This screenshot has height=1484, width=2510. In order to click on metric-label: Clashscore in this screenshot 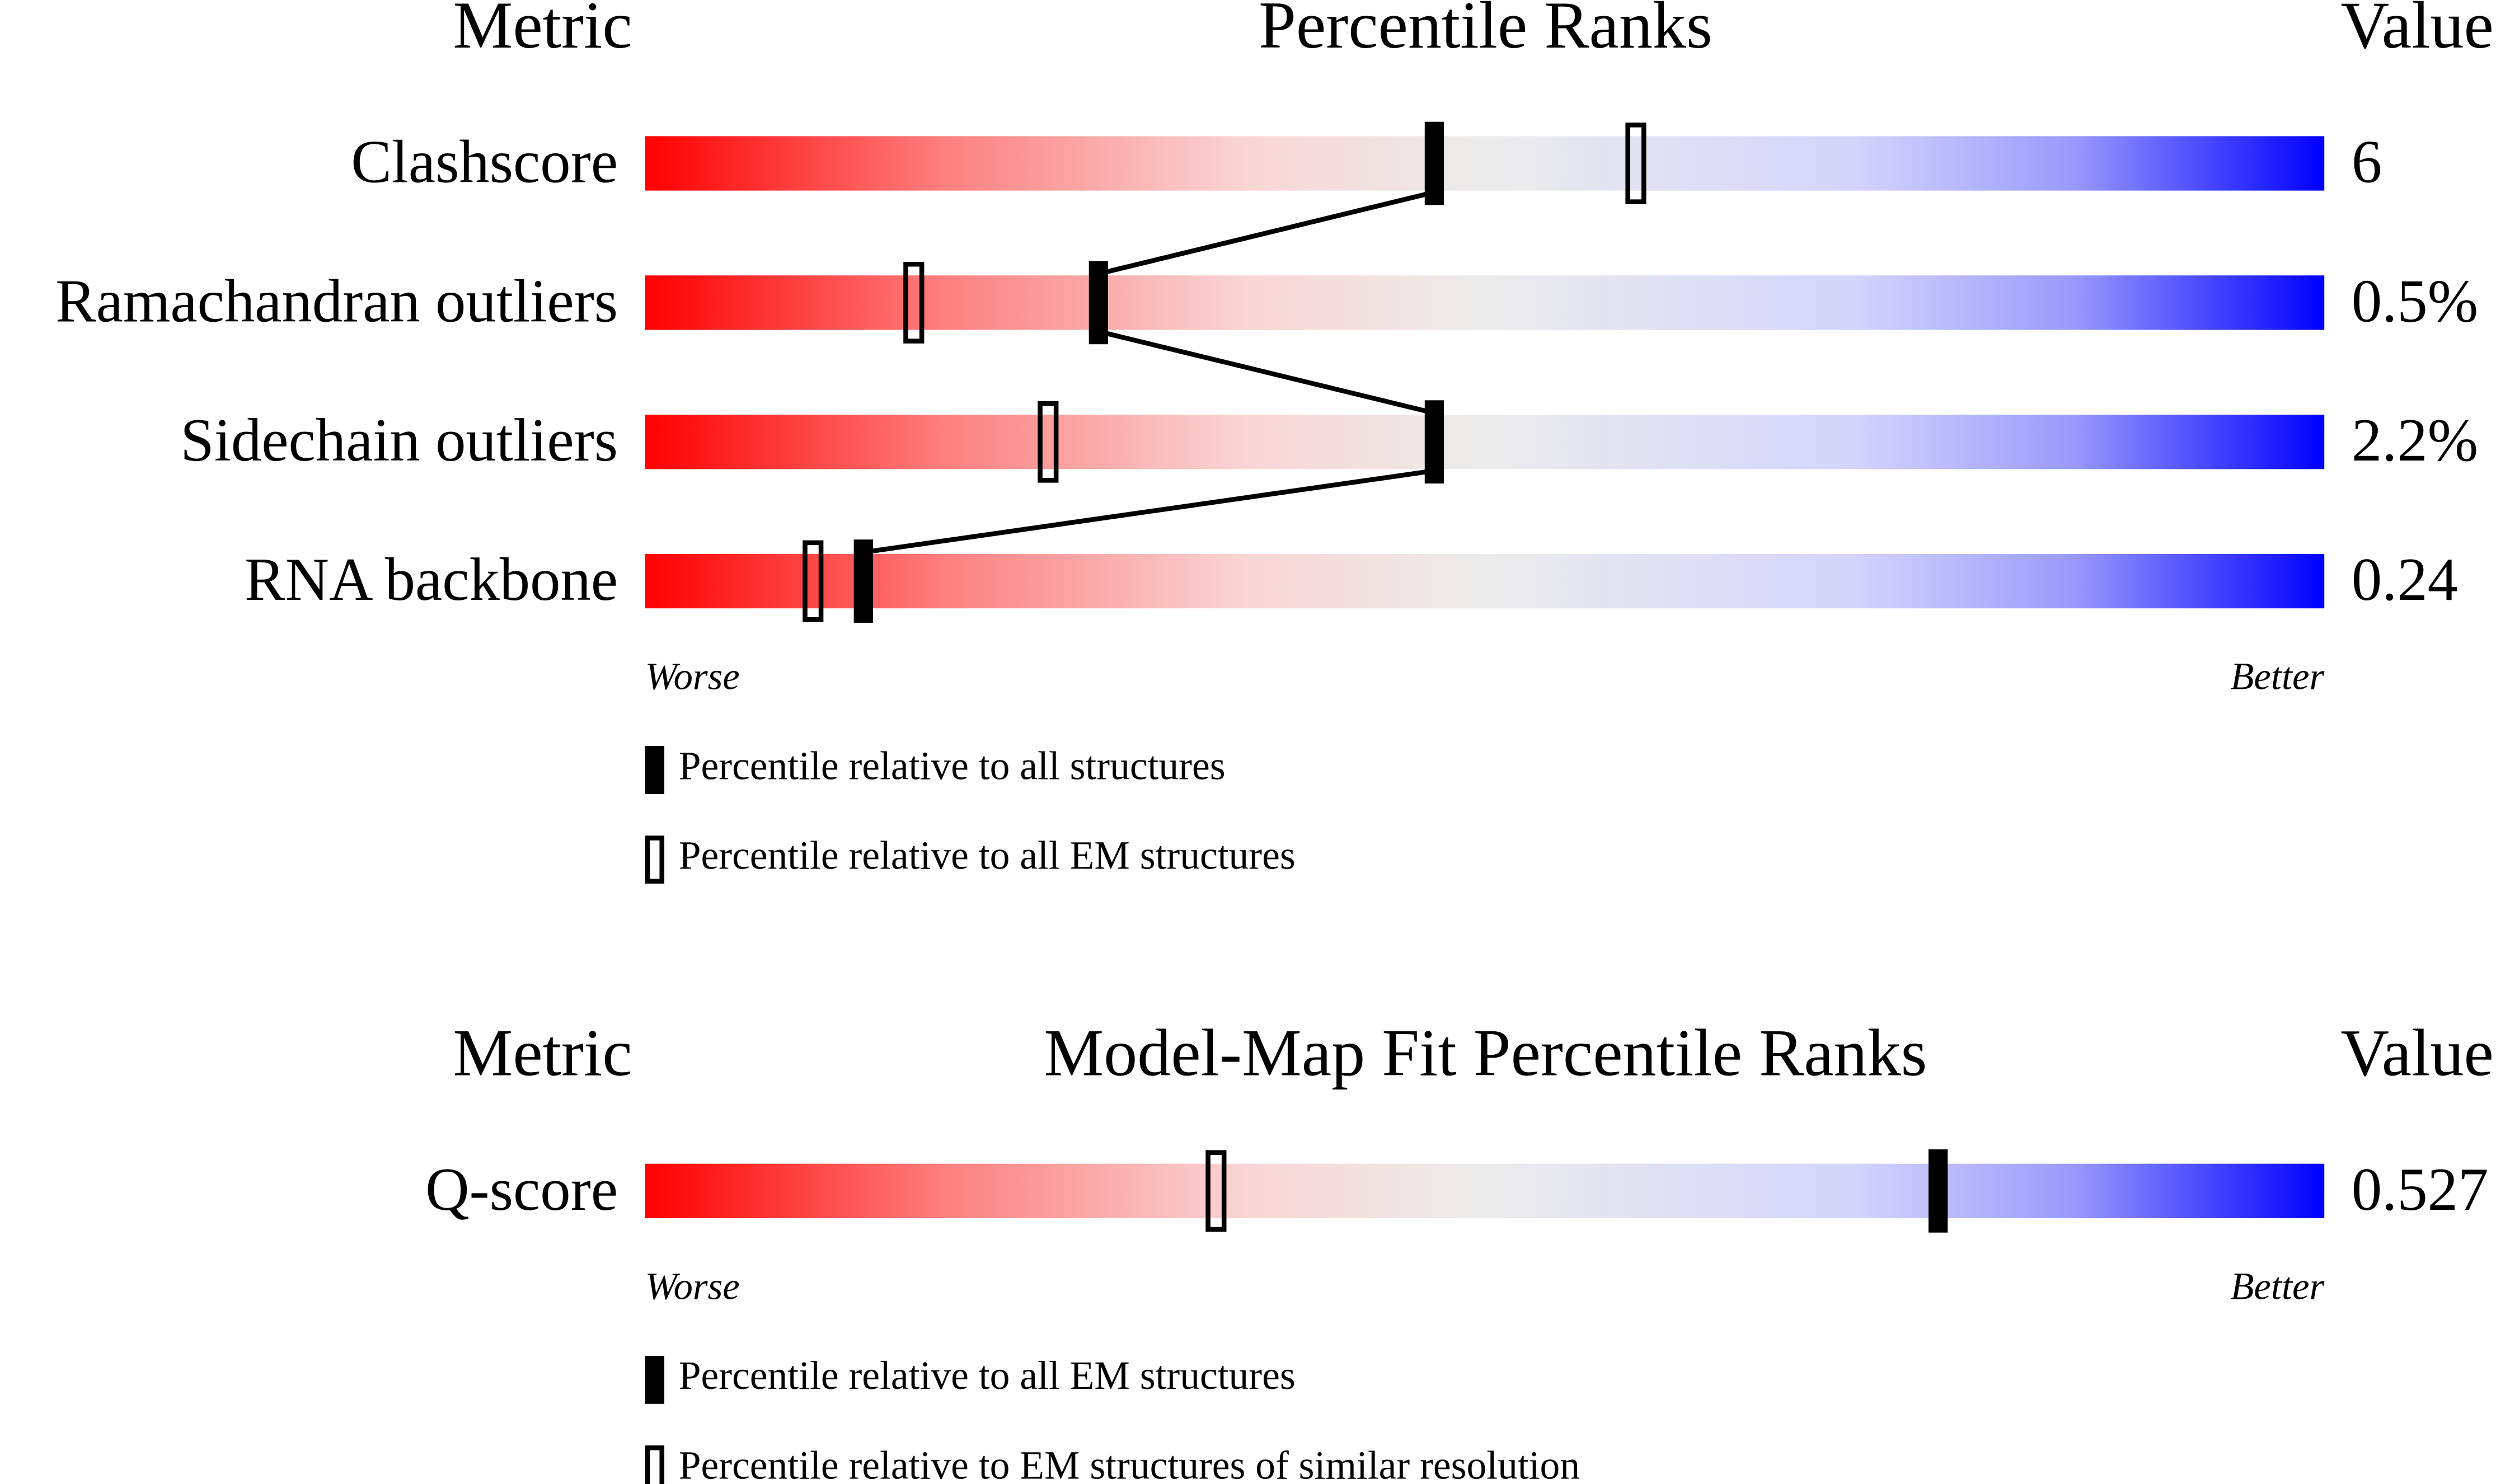, I will do `click(485, 162)`.